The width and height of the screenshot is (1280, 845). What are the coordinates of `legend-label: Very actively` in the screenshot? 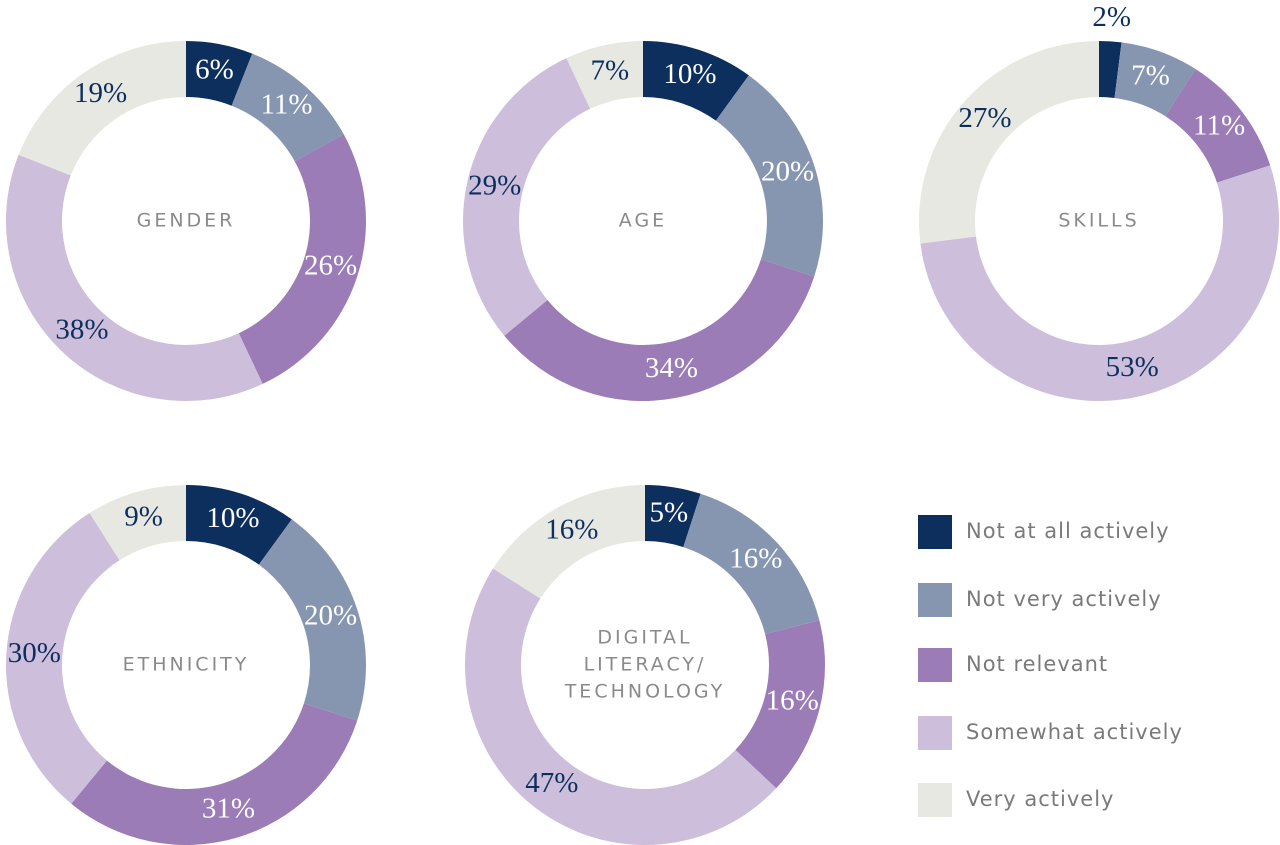 It's located at (1040, 799).